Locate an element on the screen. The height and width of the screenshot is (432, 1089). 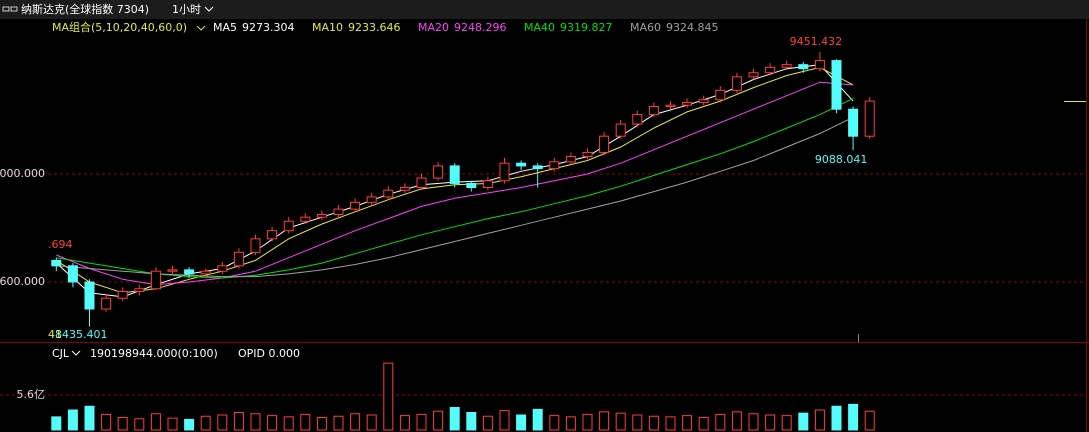
legend-name: MA5 is located at coordinates (225, 27).